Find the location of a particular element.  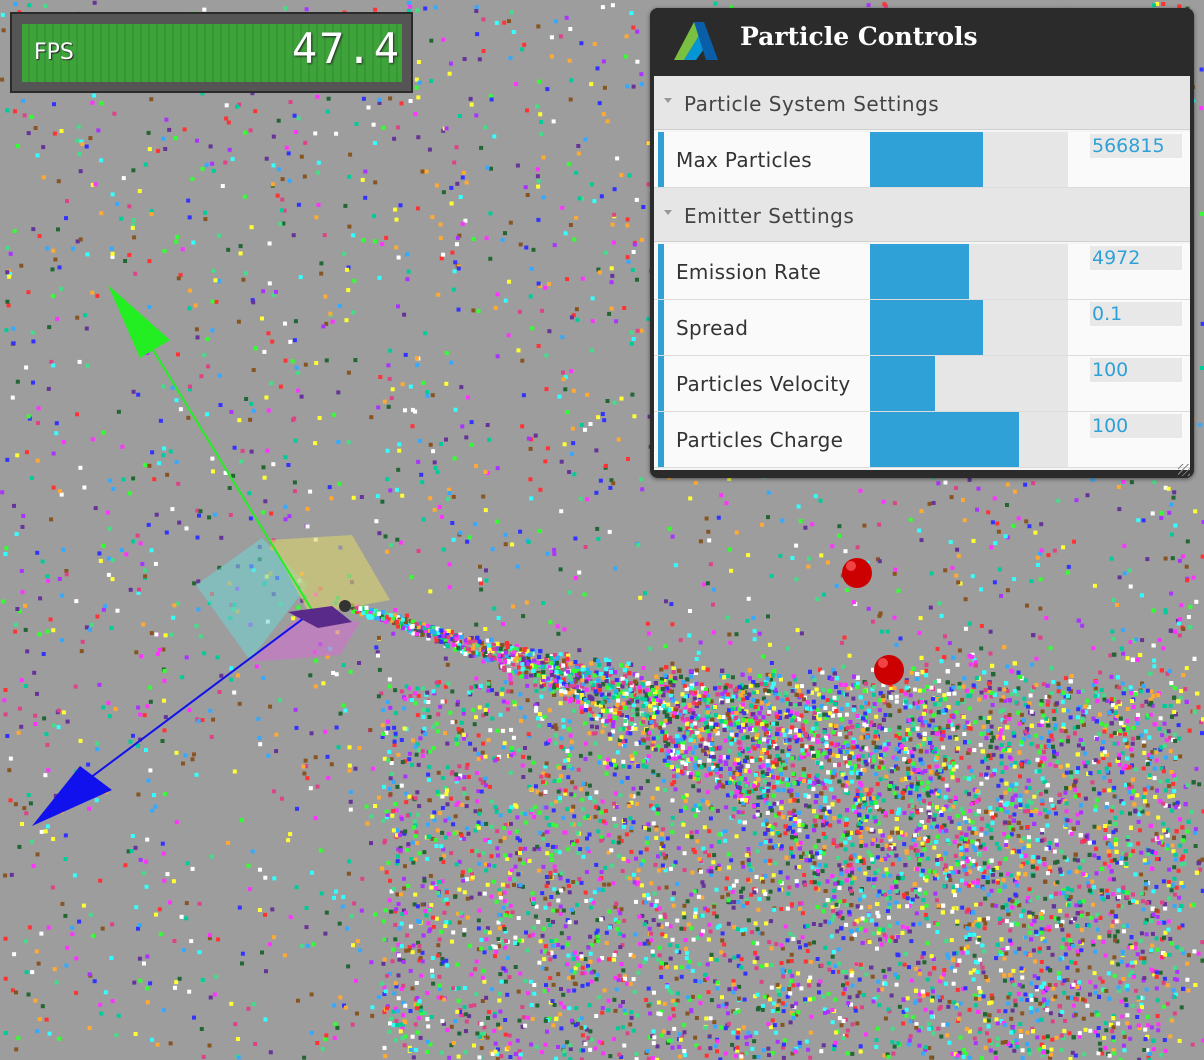

spread-input is located at coordinates (1136, 314).